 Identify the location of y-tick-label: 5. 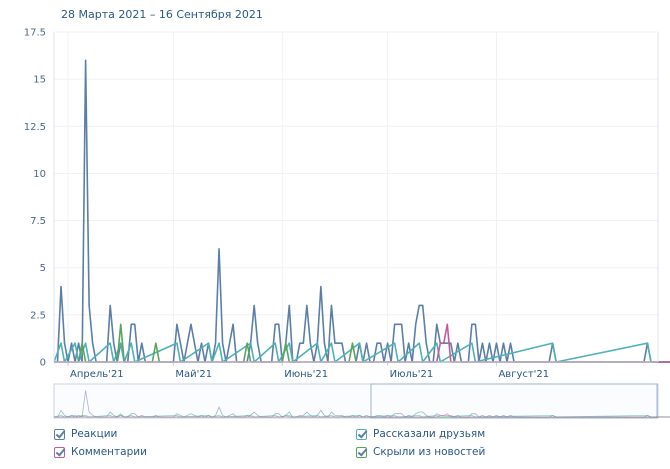
(43, 268).